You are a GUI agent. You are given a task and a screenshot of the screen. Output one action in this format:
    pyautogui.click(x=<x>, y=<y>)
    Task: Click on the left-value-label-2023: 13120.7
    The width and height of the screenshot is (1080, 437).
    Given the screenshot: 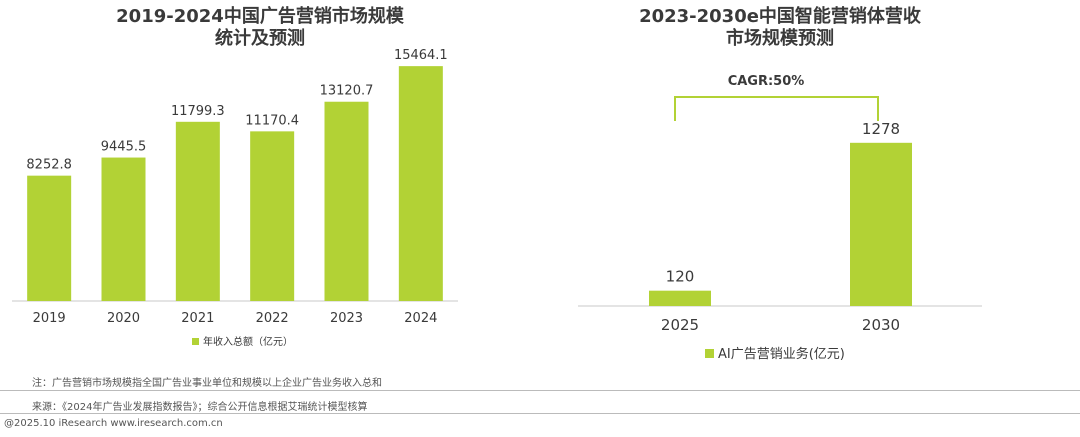 What is the action you would take?
    pyautogui.click(x=347, y=91)
    